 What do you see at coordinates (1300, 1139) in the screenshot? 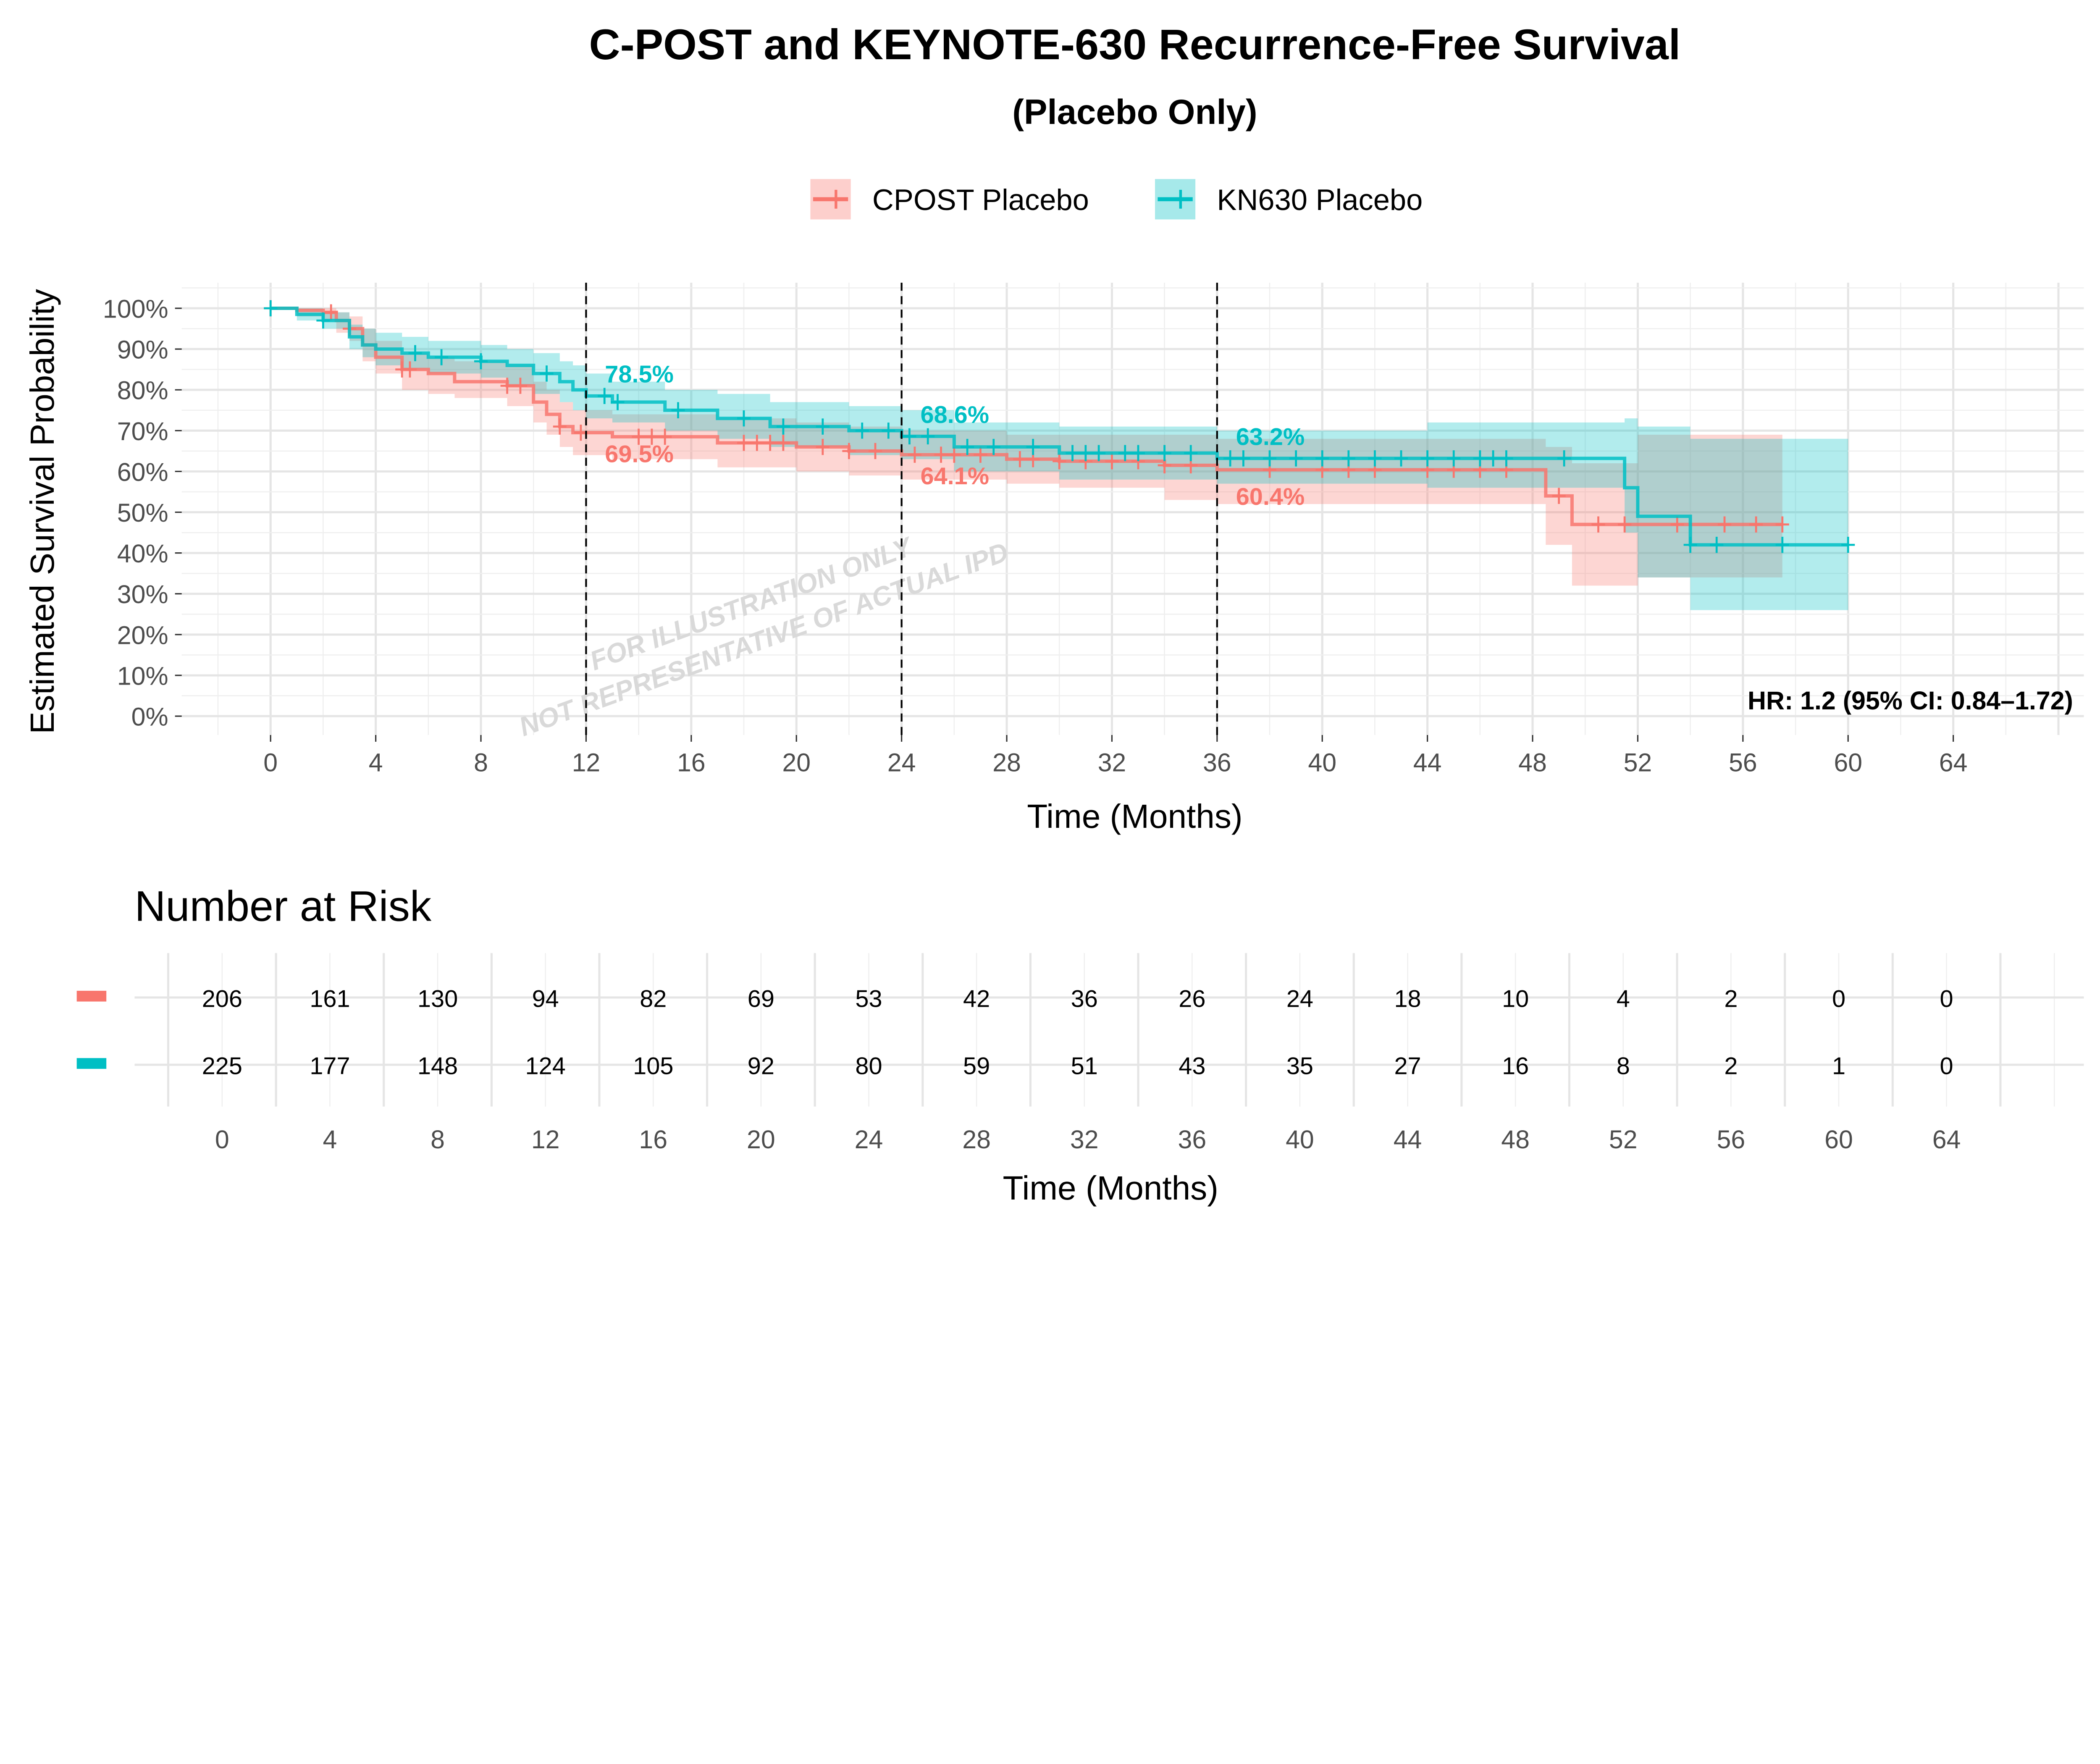
I see `risk-x-tick-label: 40` at bounding box center [1300, 1139].